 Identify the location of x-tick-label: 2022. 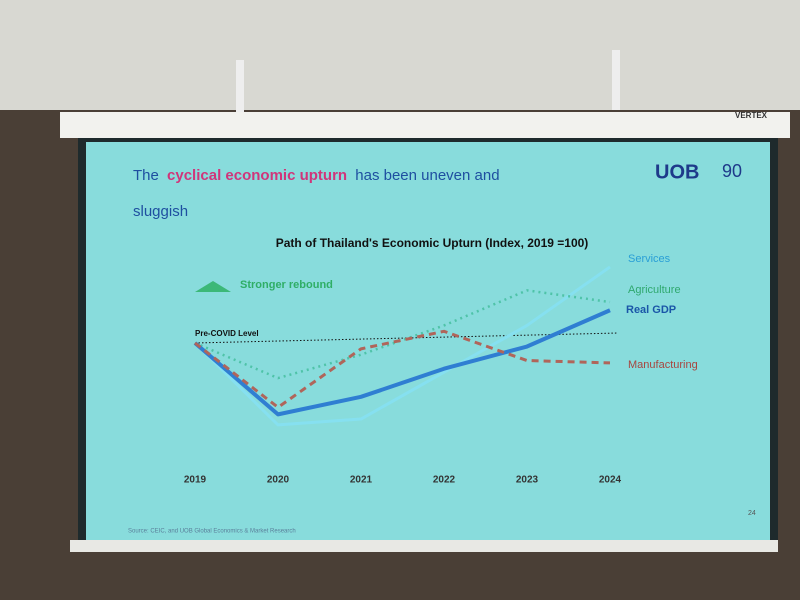
(444, 480).